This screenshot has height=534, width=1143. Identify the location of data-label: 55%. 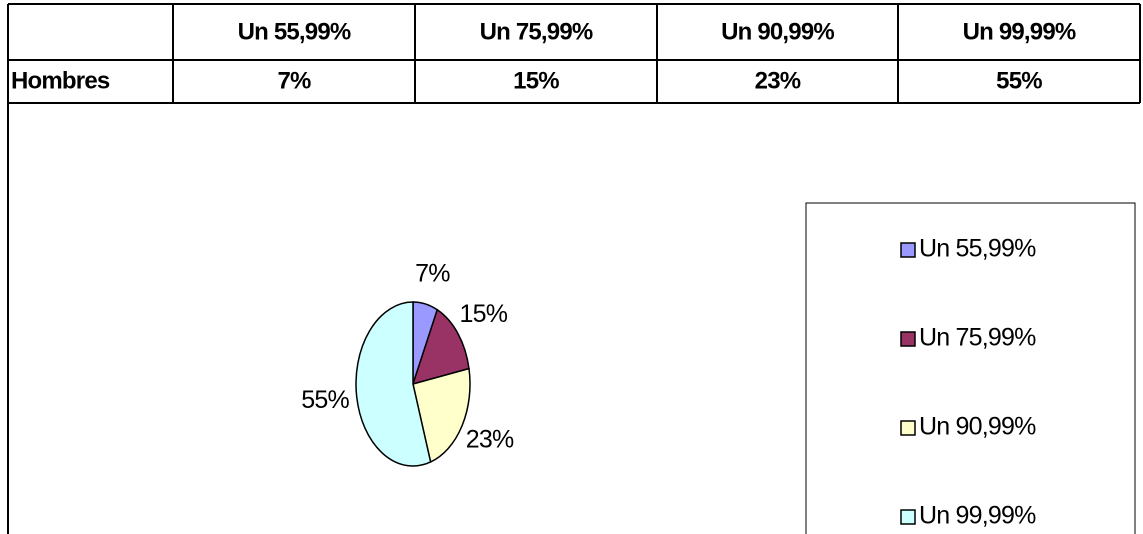
(325, 400).